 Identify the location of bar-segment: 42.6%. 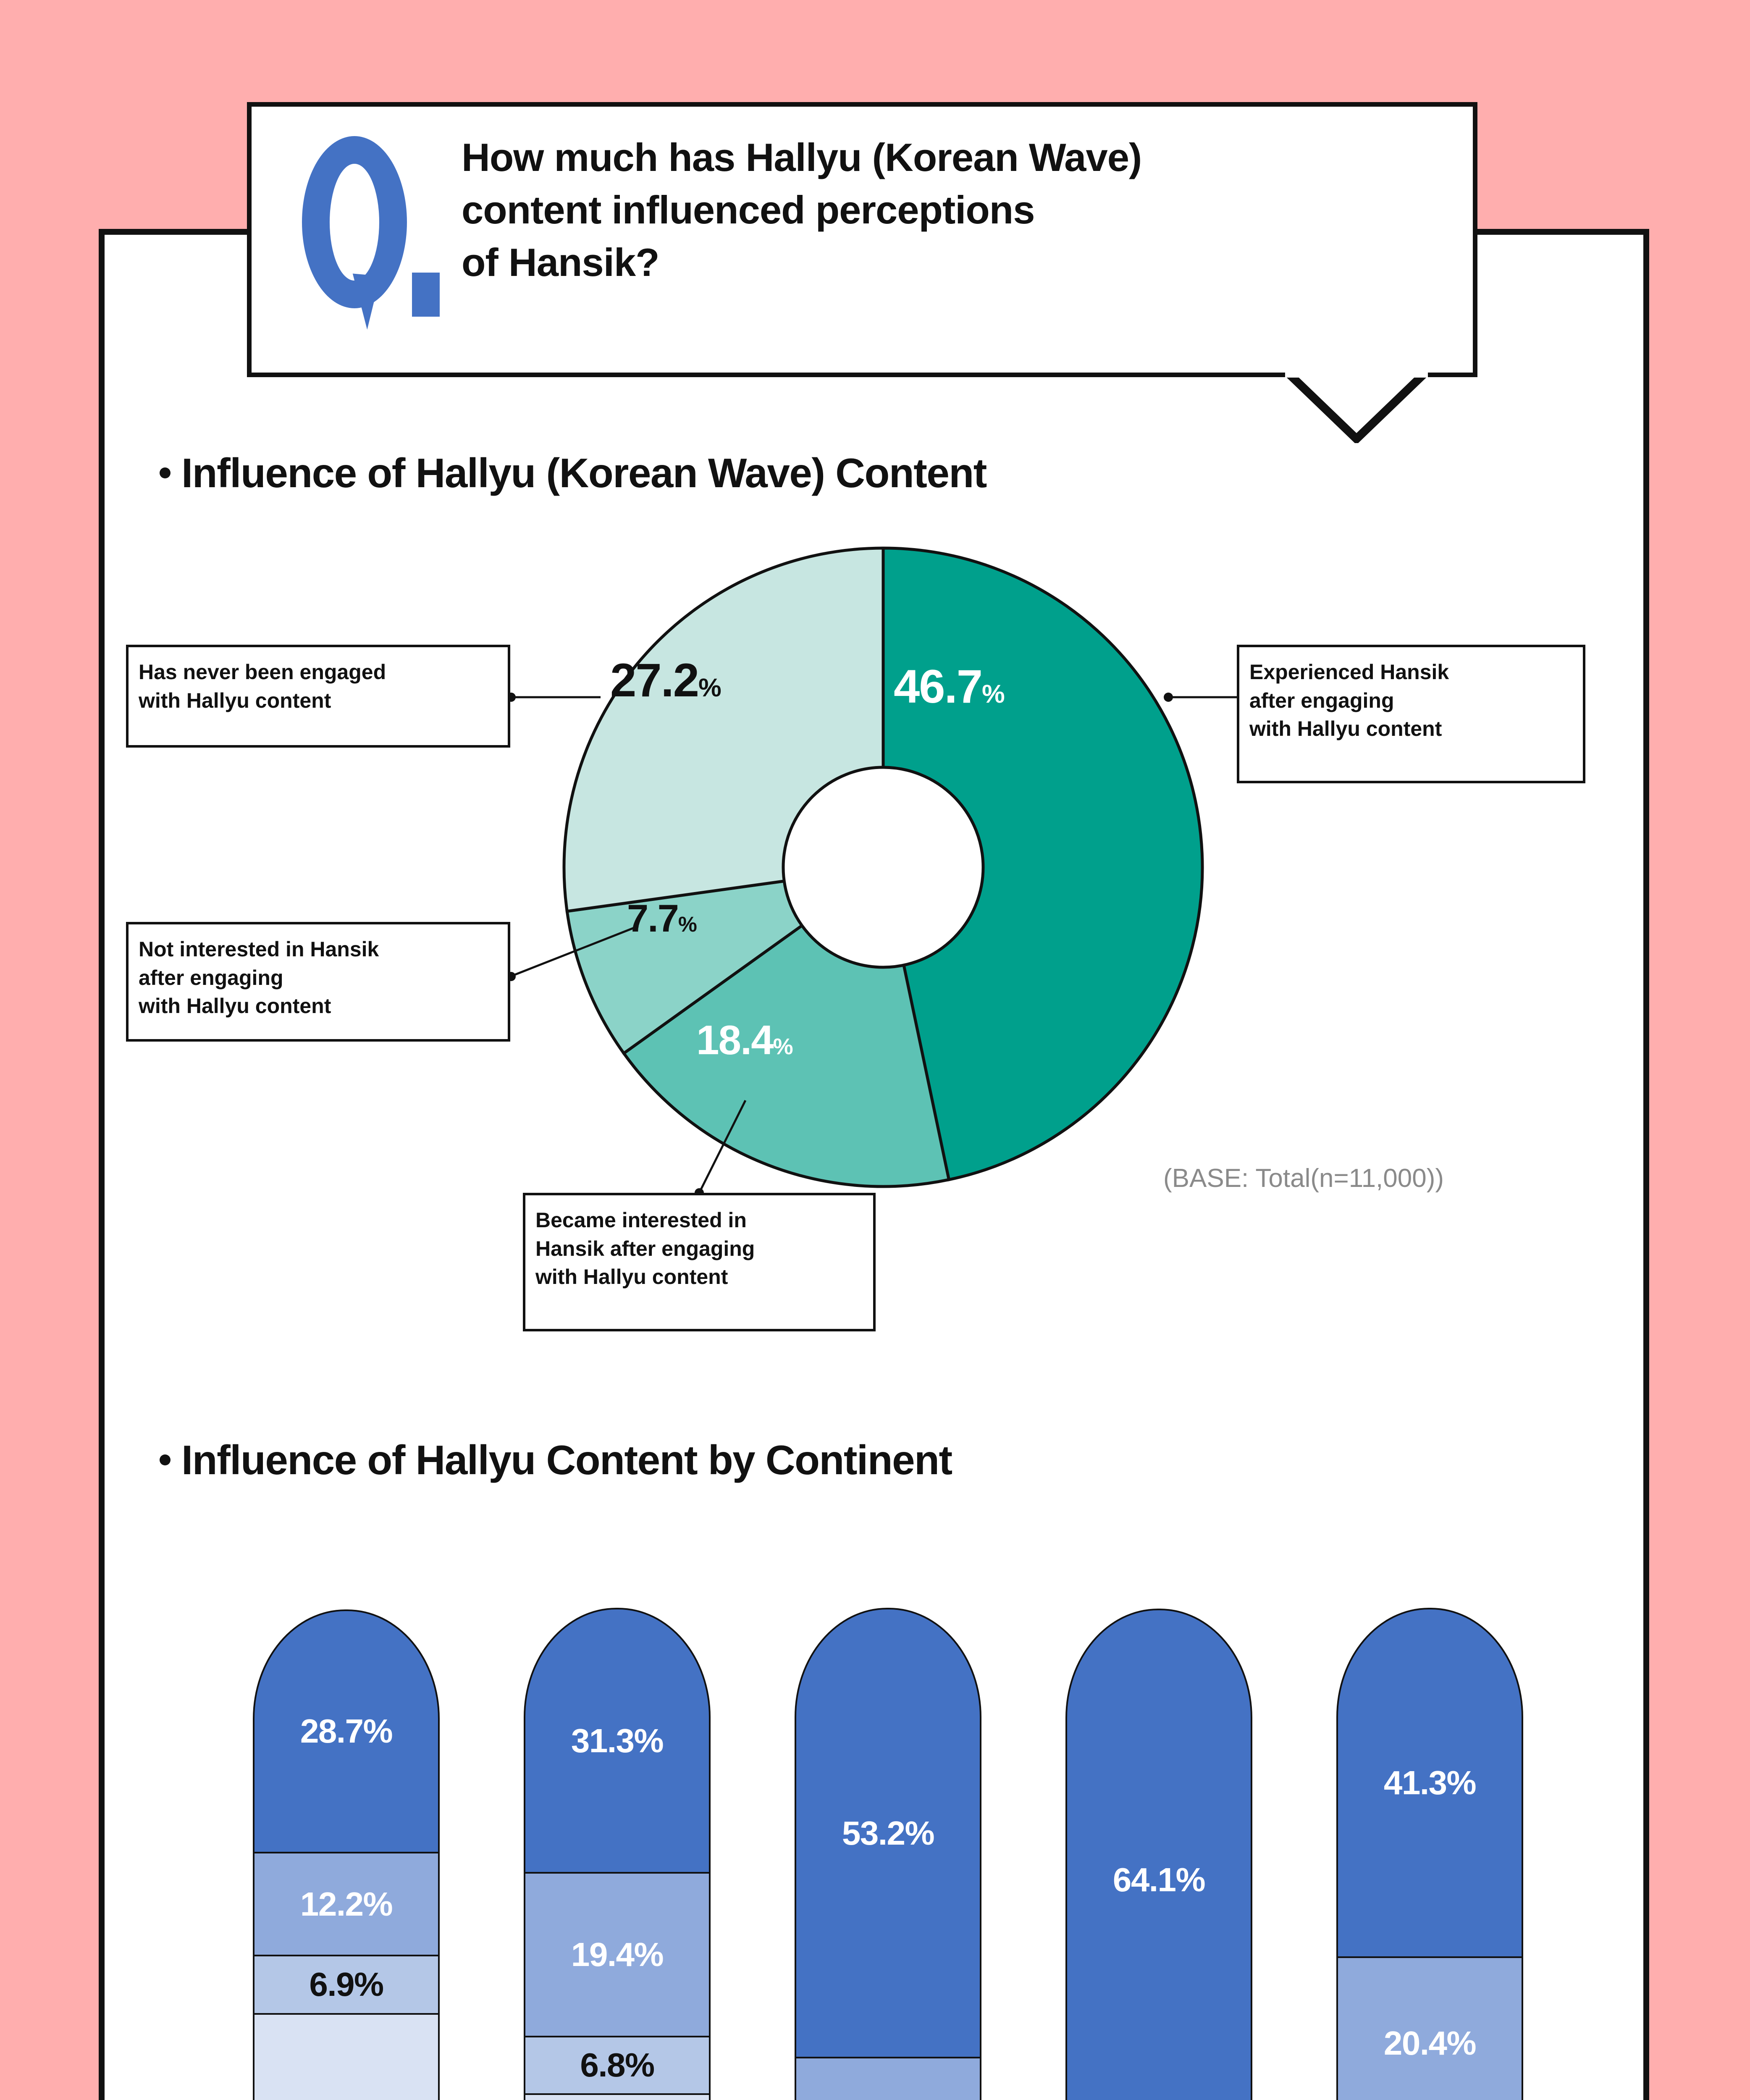
(617, 2096).